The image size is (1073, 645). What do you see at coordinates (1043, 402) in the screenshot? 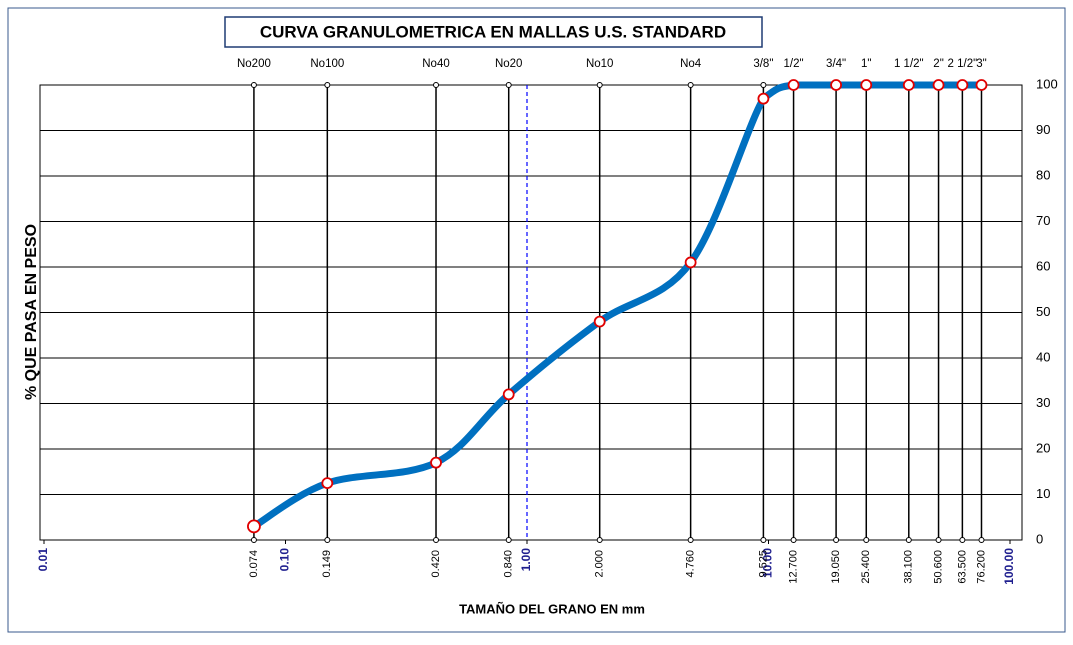
I see `y-tick-label: 30` at bounding box center [1043, 402].